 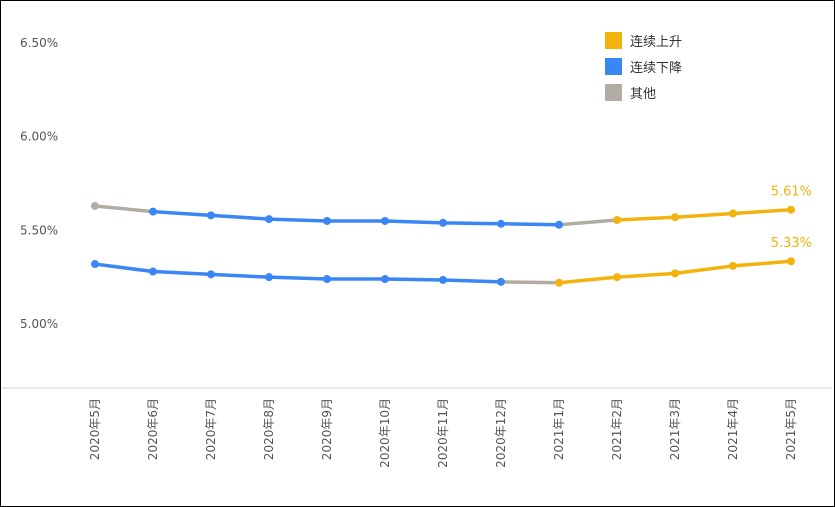 I want to click on x-tick-label: 2020年8月, so click(x=269, y=429).